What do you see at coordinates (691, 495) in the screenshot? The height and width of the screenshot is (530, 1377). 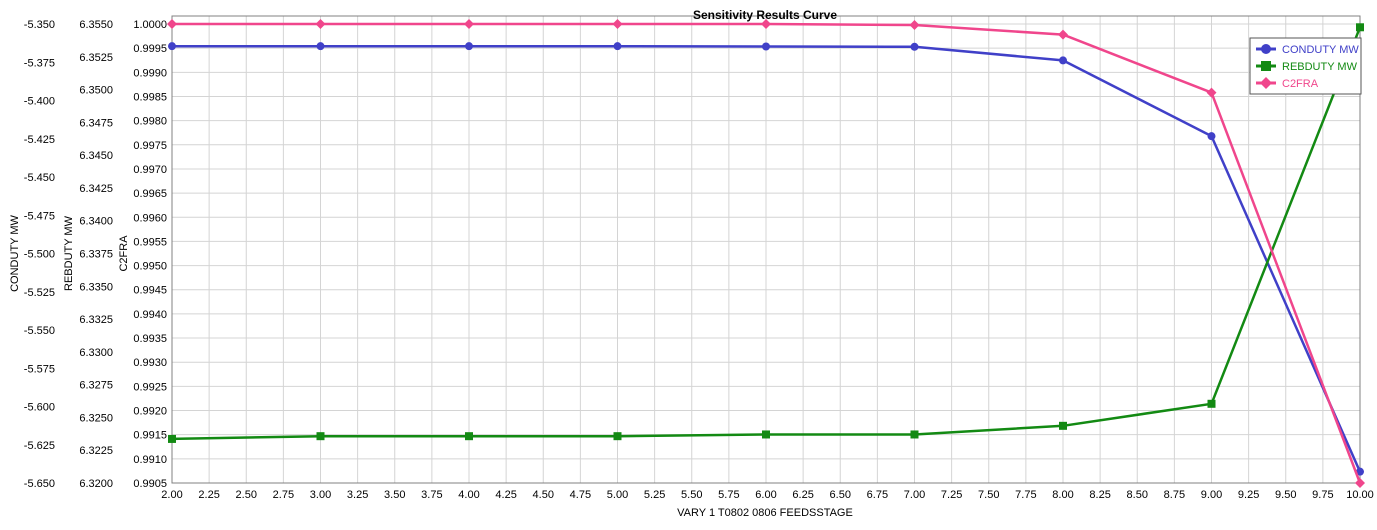 I see `x-tick-label: 5.50` at bounding box center [691, 495].